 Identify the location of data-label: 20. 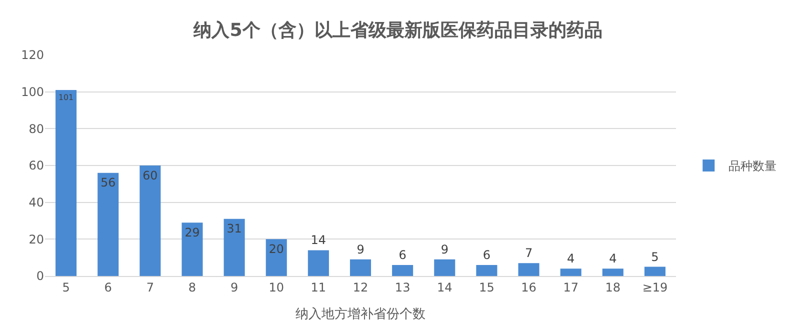
(276, 249).